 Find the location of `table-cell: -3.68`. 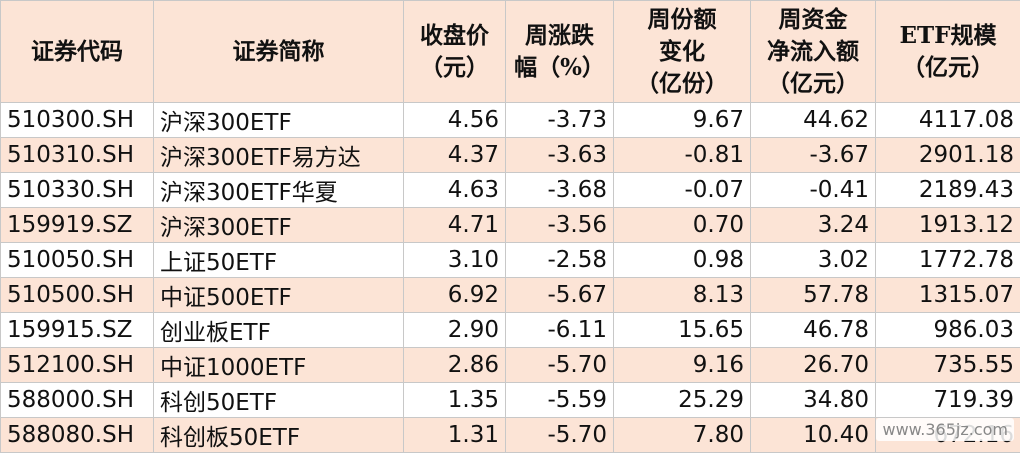

table-cell: -3.68 is located at coordinates (560, 190).